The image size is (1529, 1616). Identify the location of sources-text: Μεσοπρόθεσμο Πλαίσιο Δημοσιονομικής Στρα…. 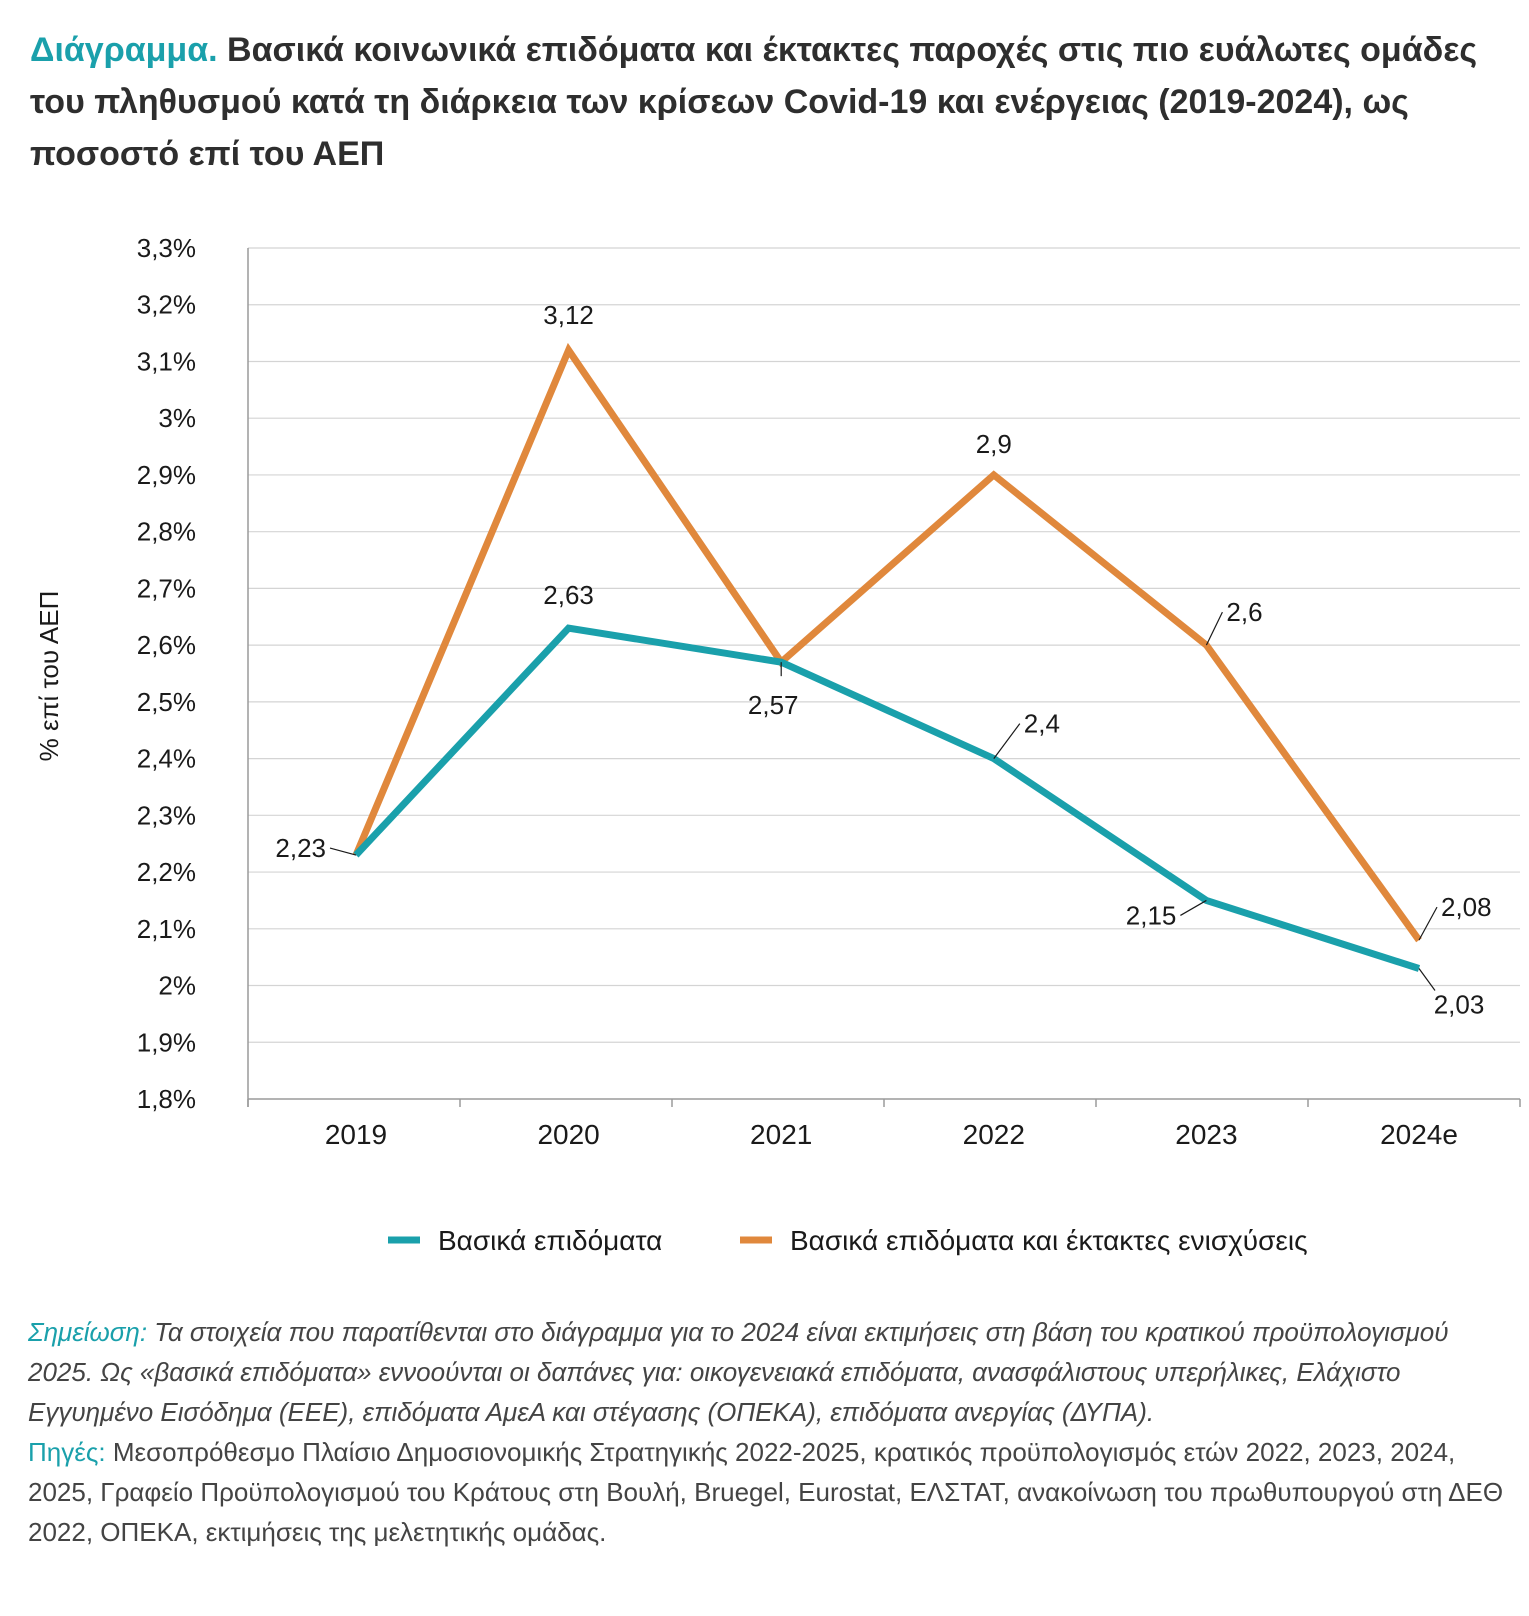
(766, 1492).